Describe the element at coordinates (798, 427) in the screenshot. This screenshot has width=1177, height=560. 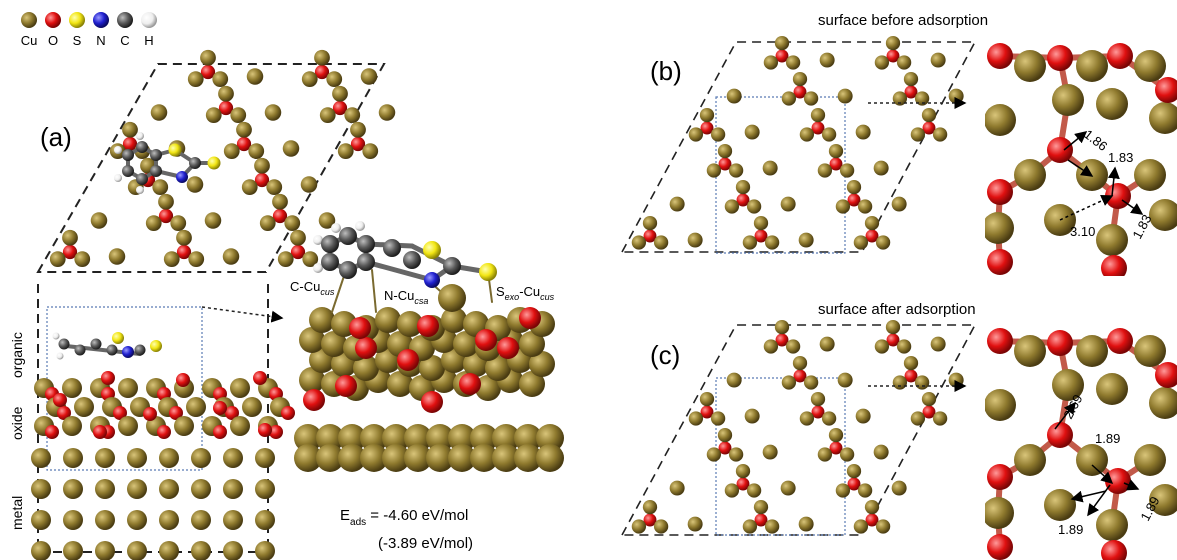
I see `panel-c-surface` at that location.